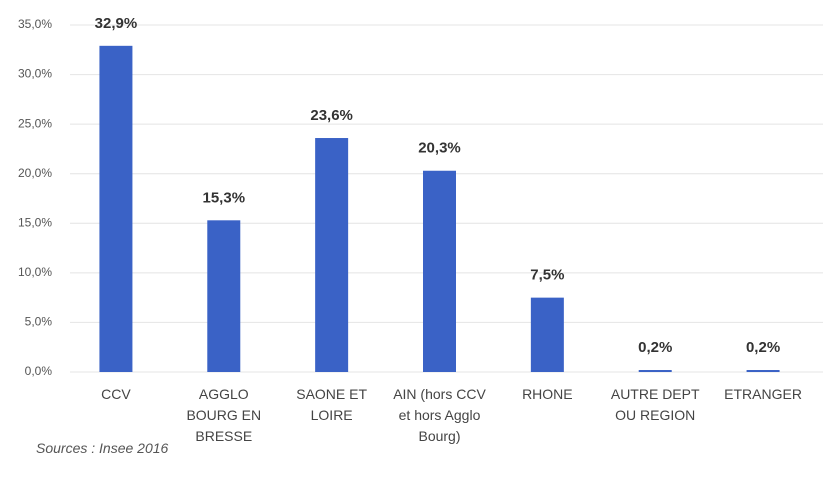 The height and width of the screenshot is (477, 823). I want to click on data-label: 23,6%, so click(331, 115).